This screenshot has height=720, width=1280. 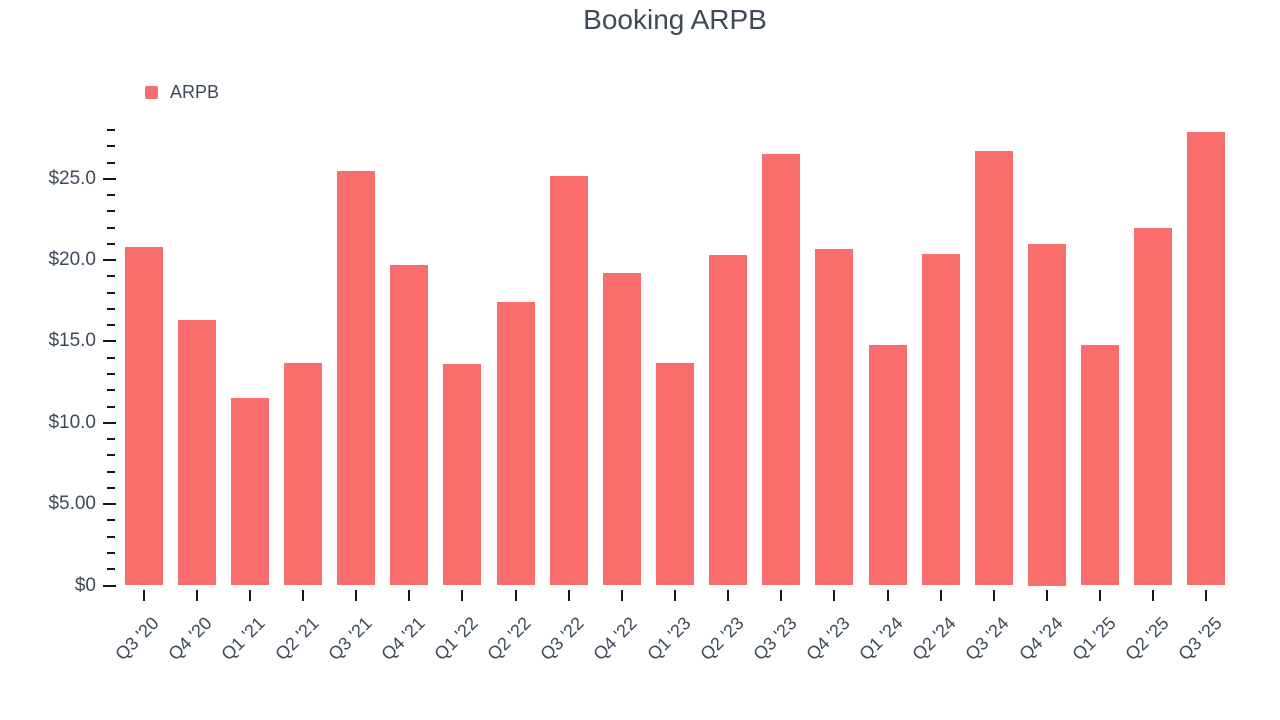 I want to click on y-axis-label: $5.00, so click(x=72, y=504).